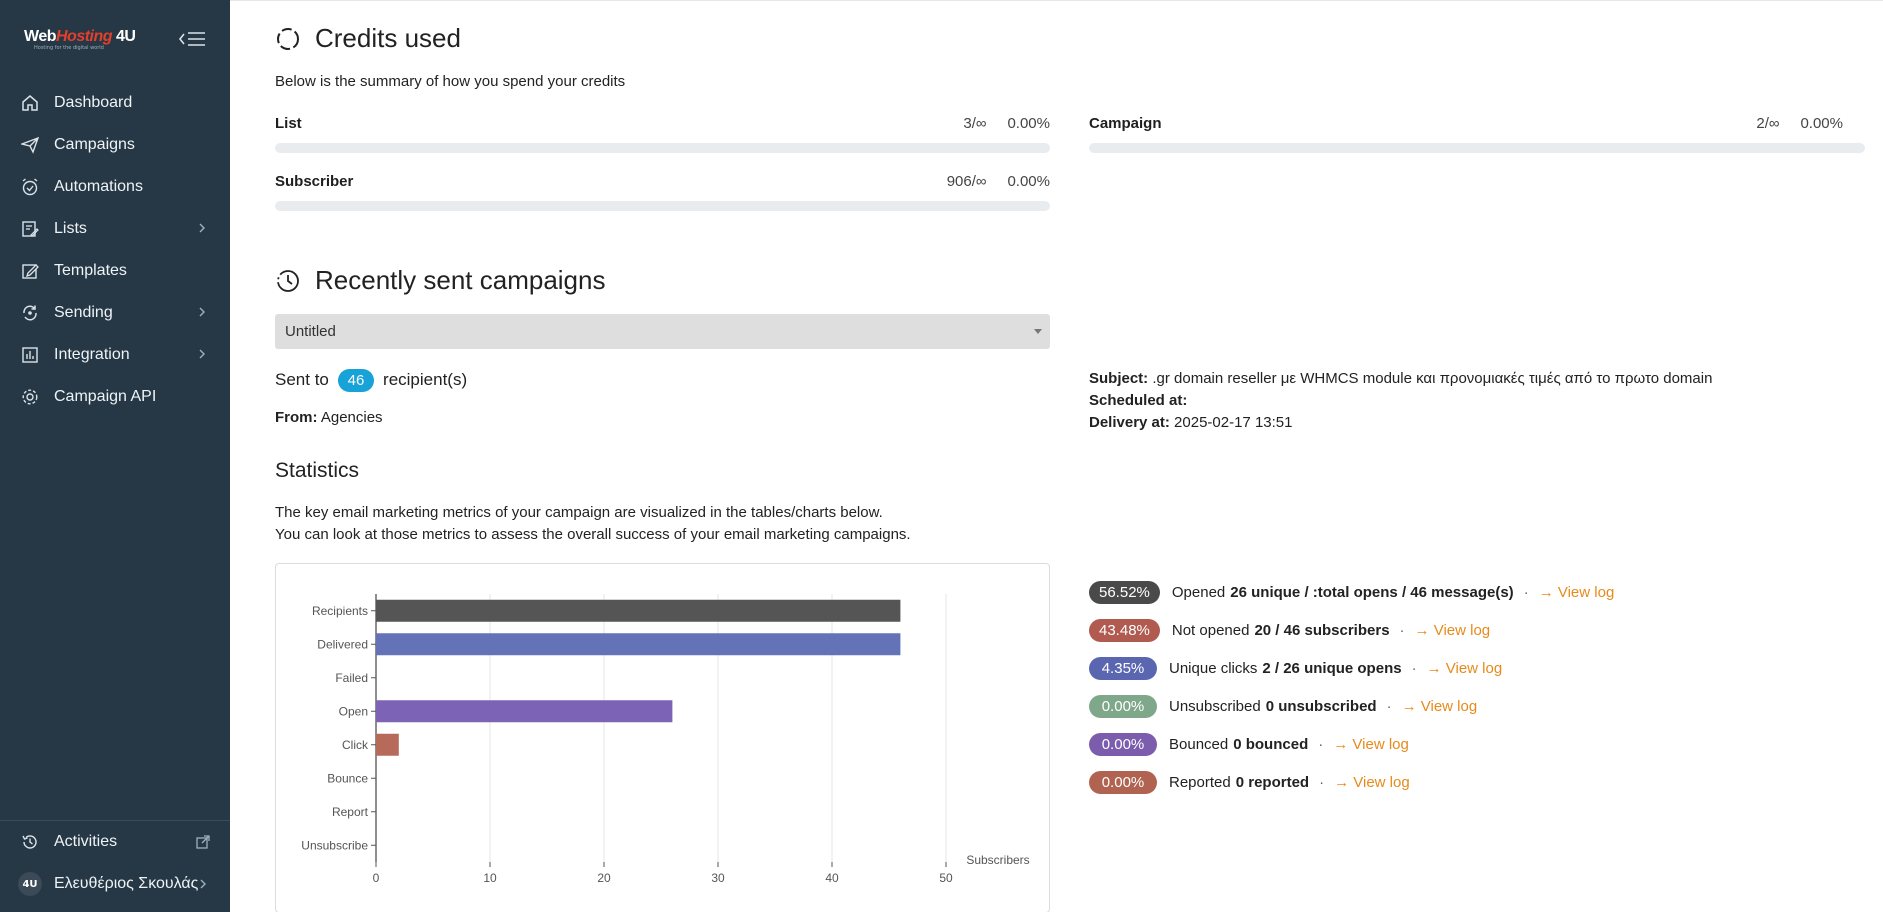 This screenshot has height=912, width=1883. Describe the element at coordinates (1200, 782) in the screenshot. I see `metric-label: Reported` at that location.